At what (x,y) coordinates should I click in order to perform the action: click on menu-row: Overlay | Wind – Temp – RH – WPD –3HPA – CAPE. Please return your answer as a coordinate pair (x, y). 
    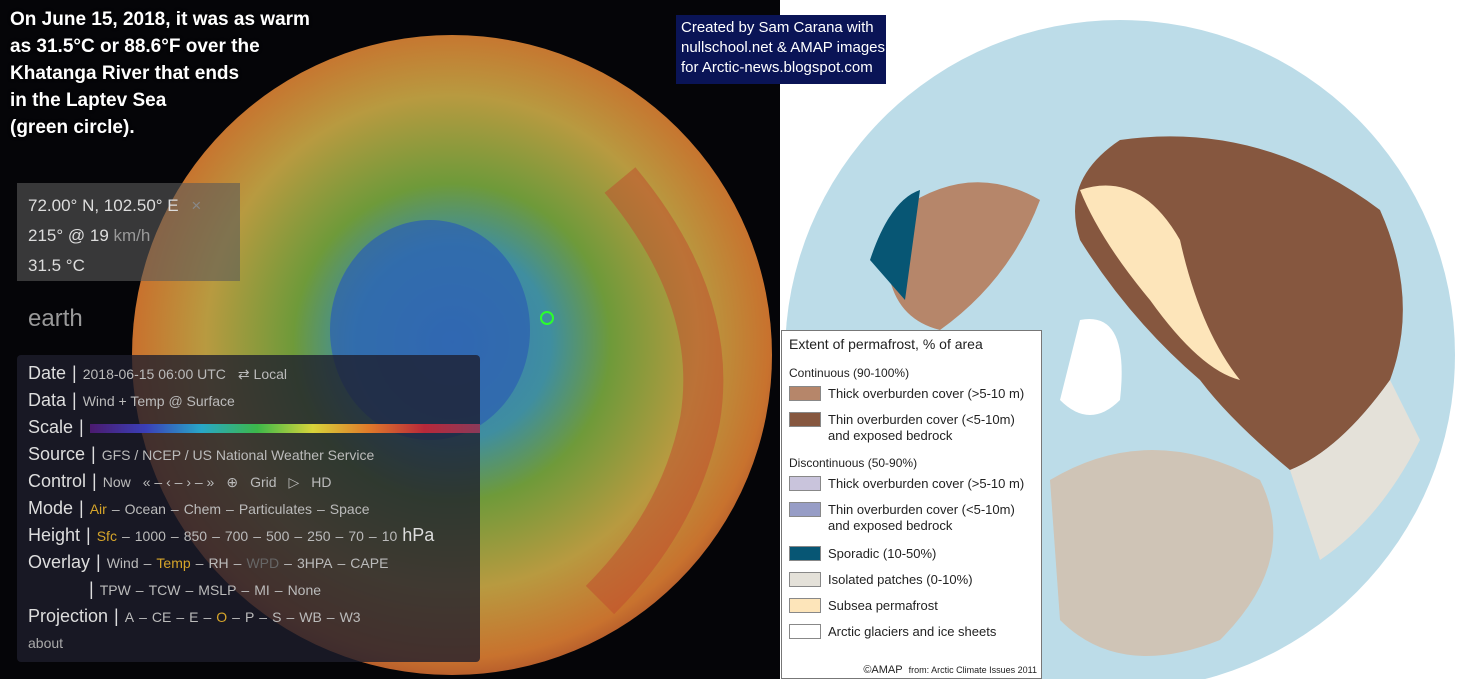
    Looking at the image, I should click on (208, 562).